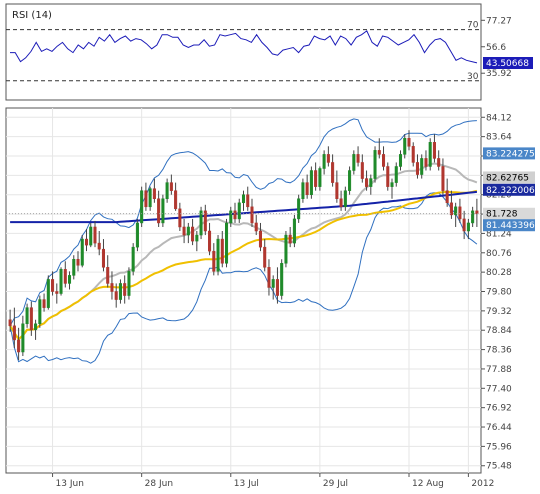  Describe the element at coordinates (510, 226) in the screenshot. I see `value-label-text: 81.443396` at that location.